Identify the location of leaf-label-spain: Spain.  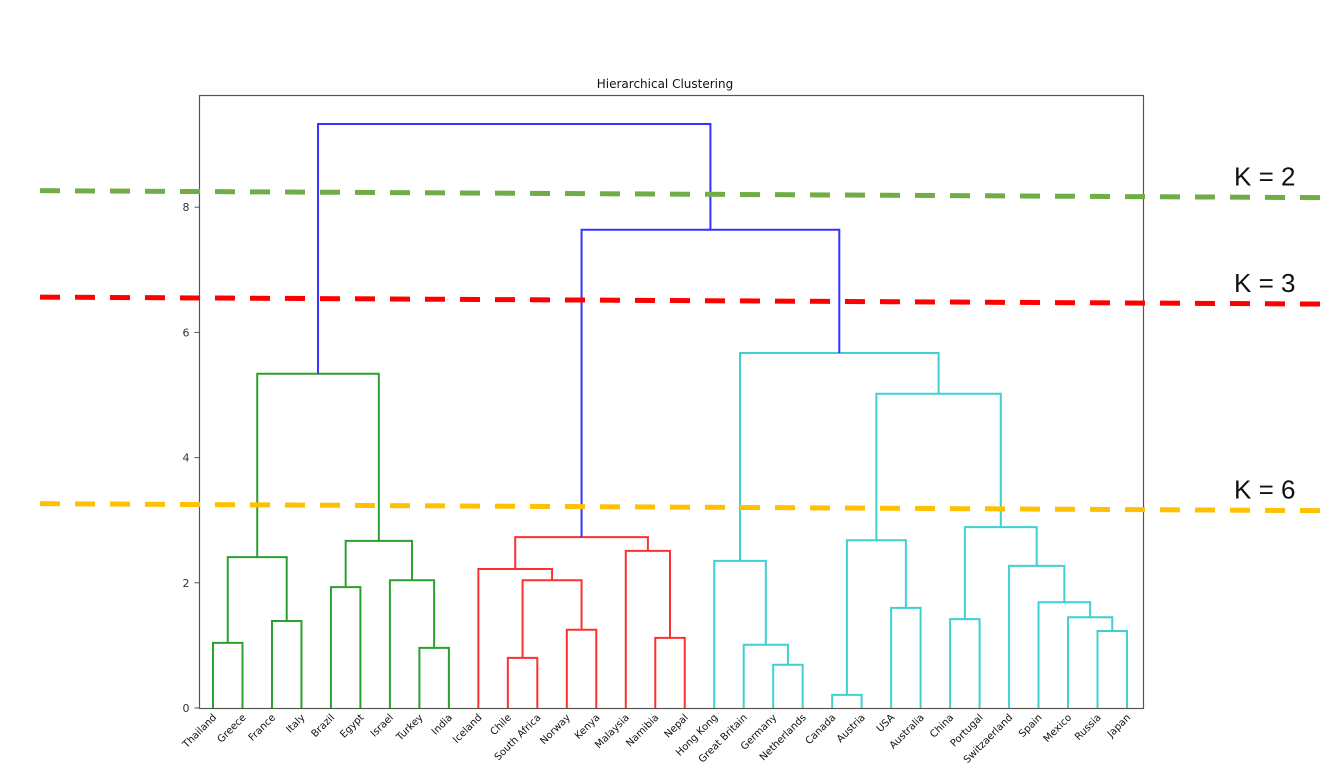
(1031, 726).